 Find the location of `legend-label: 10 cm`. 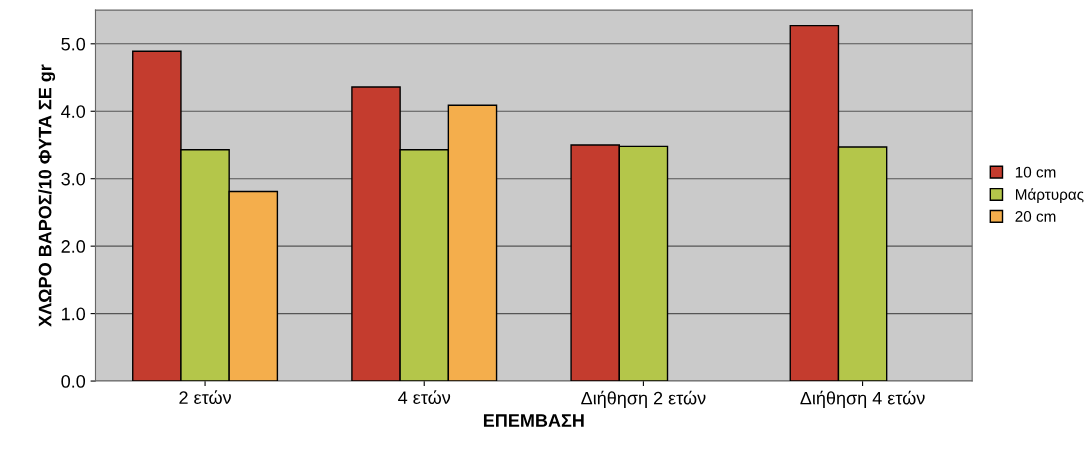

legend-label: 10 cm is located at coordinates (1035, 172).